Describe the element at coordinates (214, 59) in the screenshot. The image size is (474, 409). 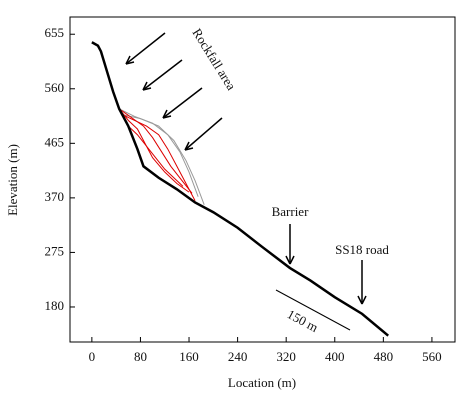
I see `annotation: Rockfall area` at that location.